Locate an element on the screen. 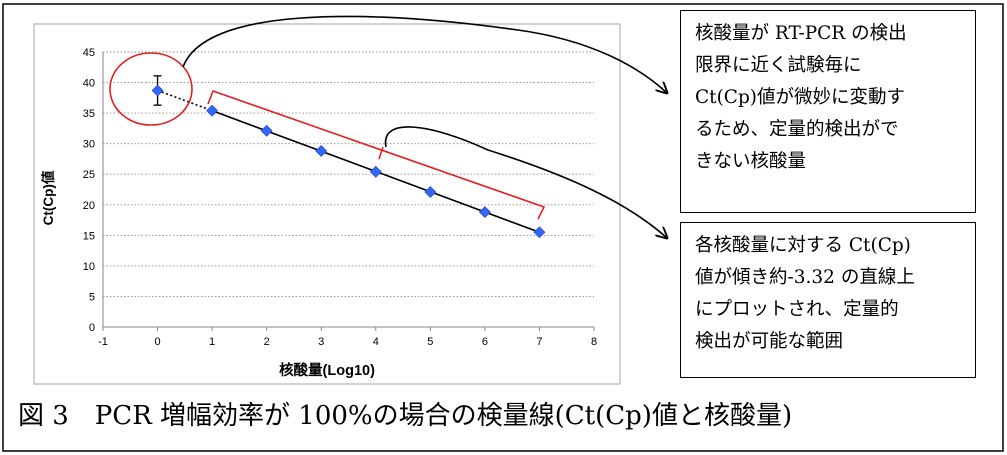  leader-arrow-top is located at coordinates (424, 54).